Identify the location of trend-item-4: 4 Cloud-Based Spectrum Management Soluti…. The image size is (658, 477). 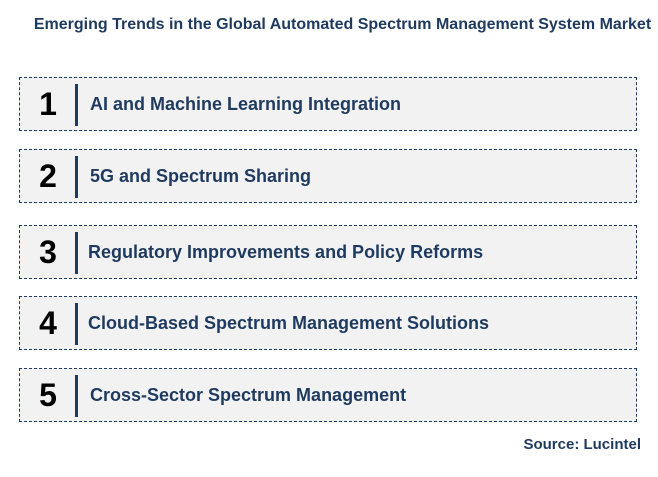
(328, 323).